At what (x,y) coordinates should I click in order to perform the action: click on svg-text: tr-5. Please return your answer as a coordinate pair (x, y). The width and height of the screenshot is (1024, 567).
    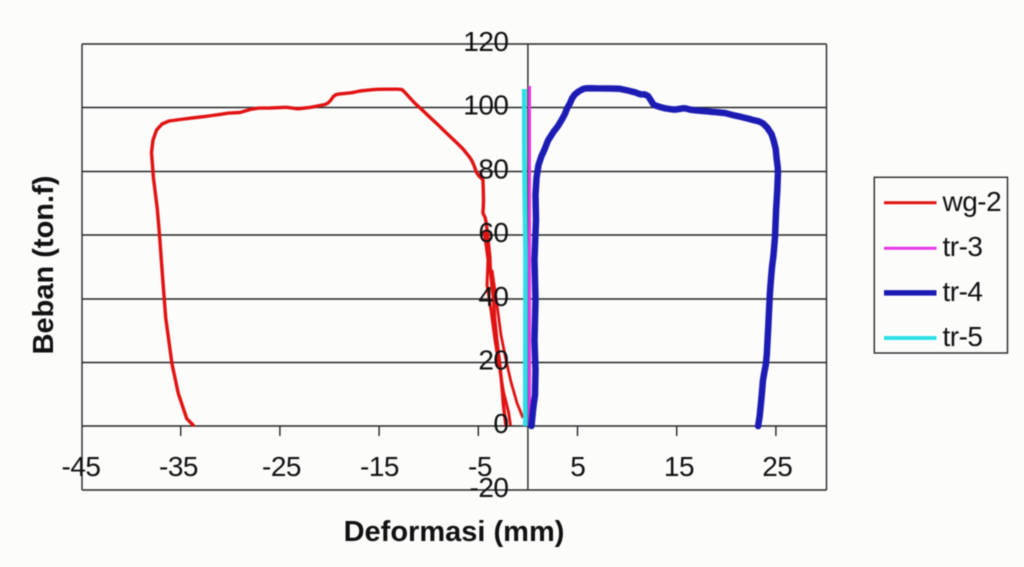
    Looking at the image, I should click on (963, 336).